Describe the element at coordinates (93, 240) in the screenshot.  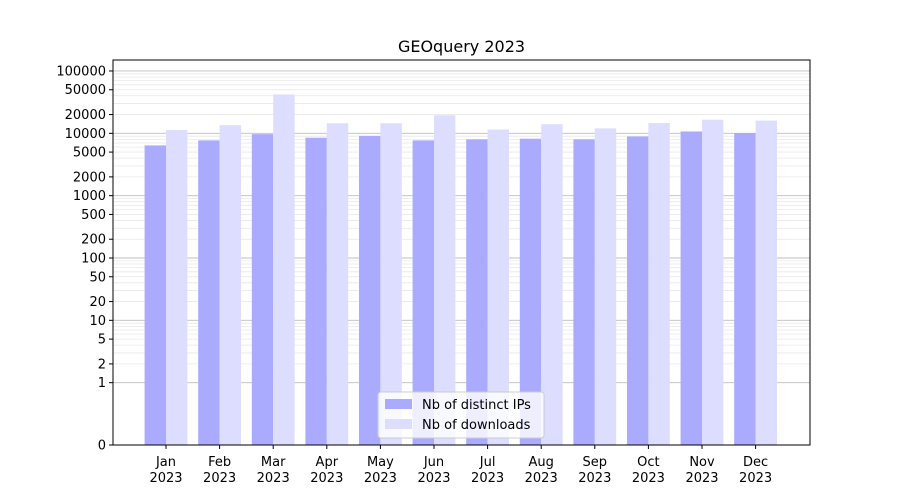
I see `y-tick-label: 200` at that location.